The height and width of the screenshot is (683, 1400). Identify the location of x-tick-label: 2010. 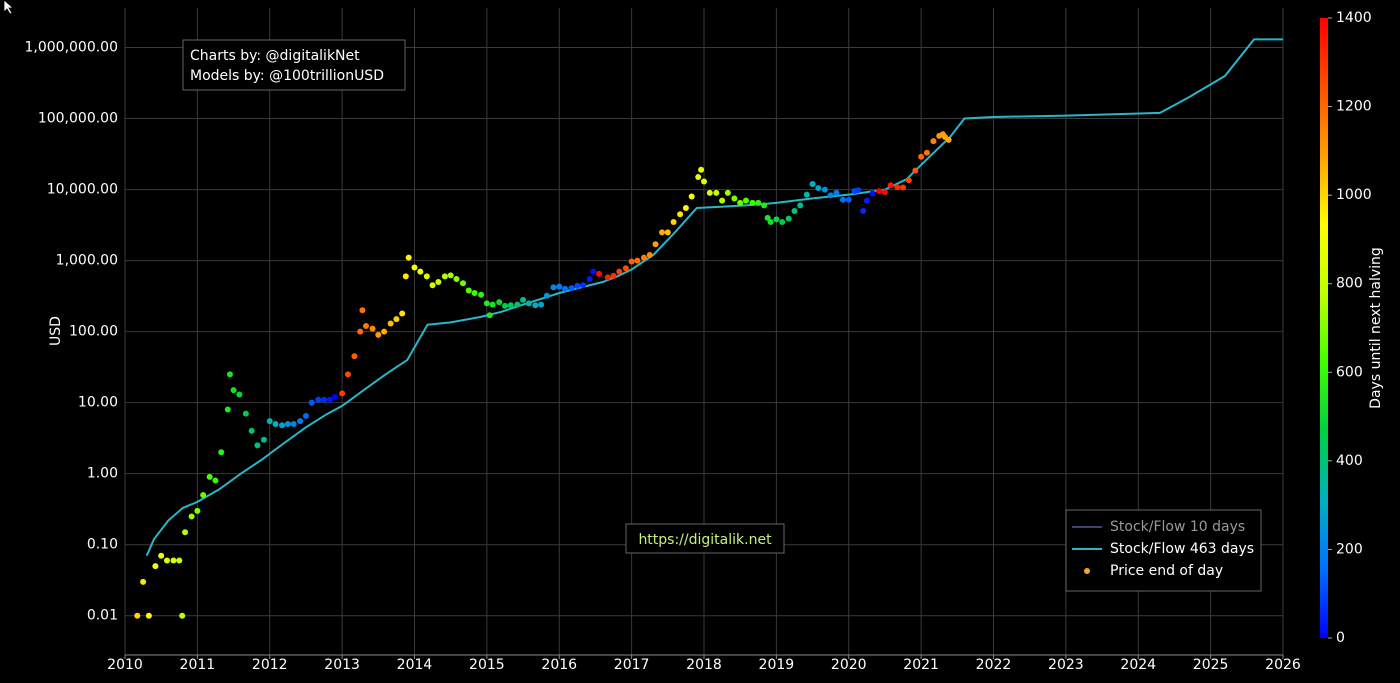
(125, 665).